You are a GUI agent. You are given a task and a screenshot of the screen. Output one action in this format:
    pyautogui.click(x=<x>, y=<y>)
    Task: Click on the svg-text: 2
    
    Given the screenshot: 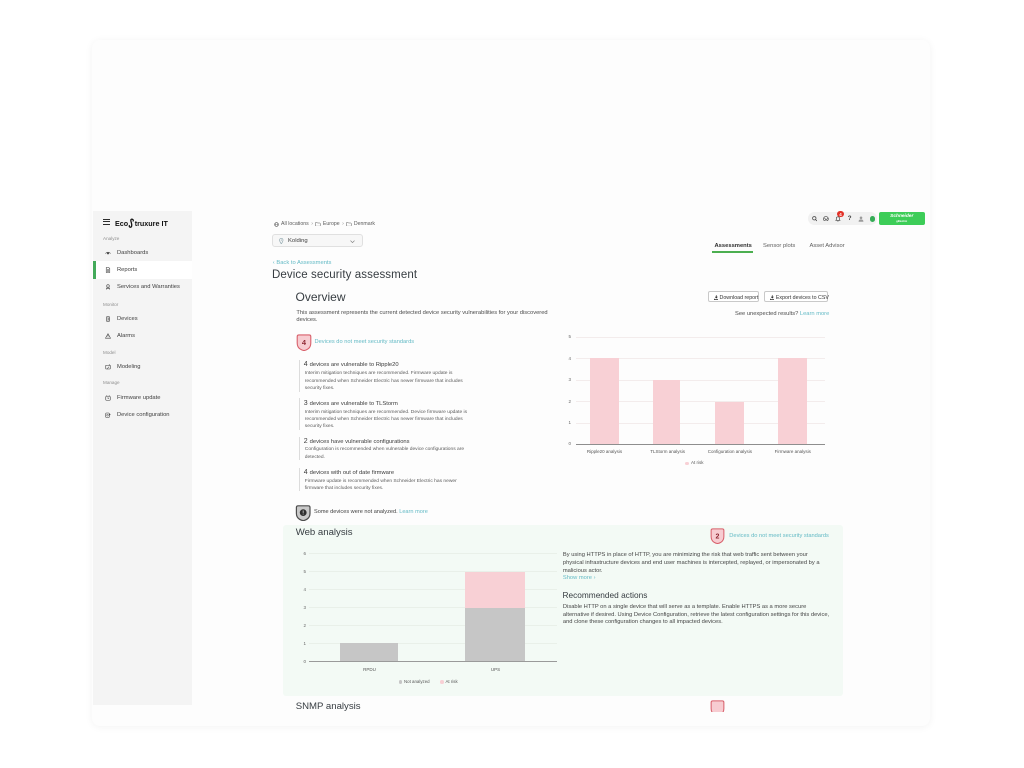 What is the action you would take?
    pyautogui.click(x=718, y=536)
    